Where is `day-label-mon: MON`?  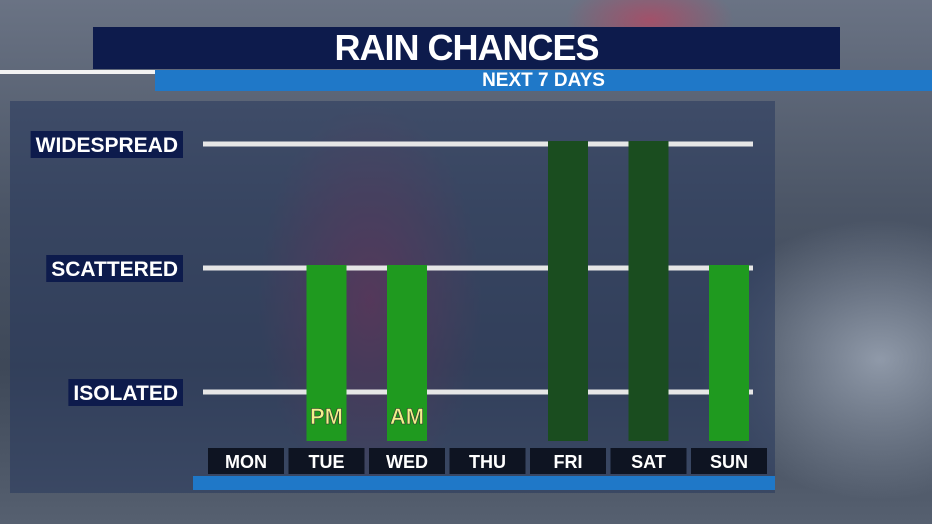
day-label-mon: MON is located at coordinates (246, 462).